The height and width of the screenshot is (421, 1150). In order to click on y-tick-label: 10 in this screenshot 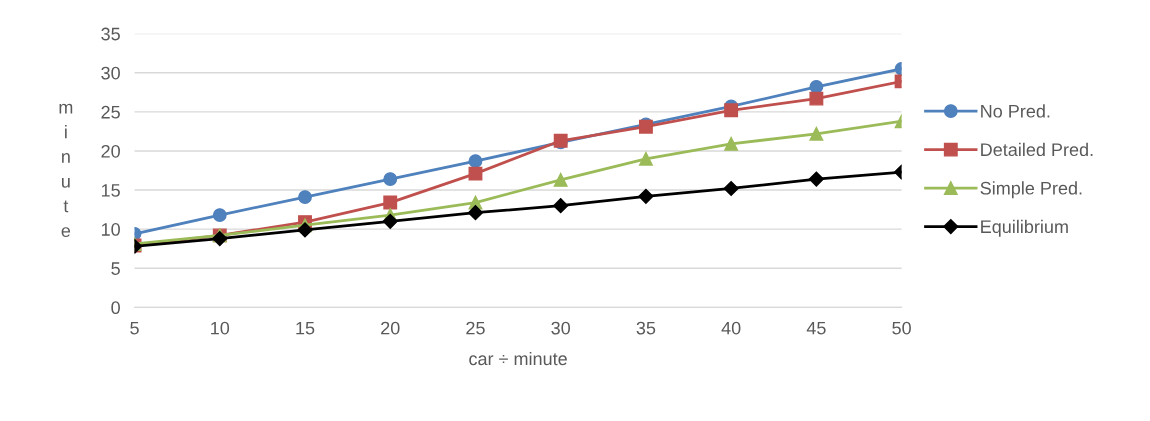, I will do `click(110, 229)`.